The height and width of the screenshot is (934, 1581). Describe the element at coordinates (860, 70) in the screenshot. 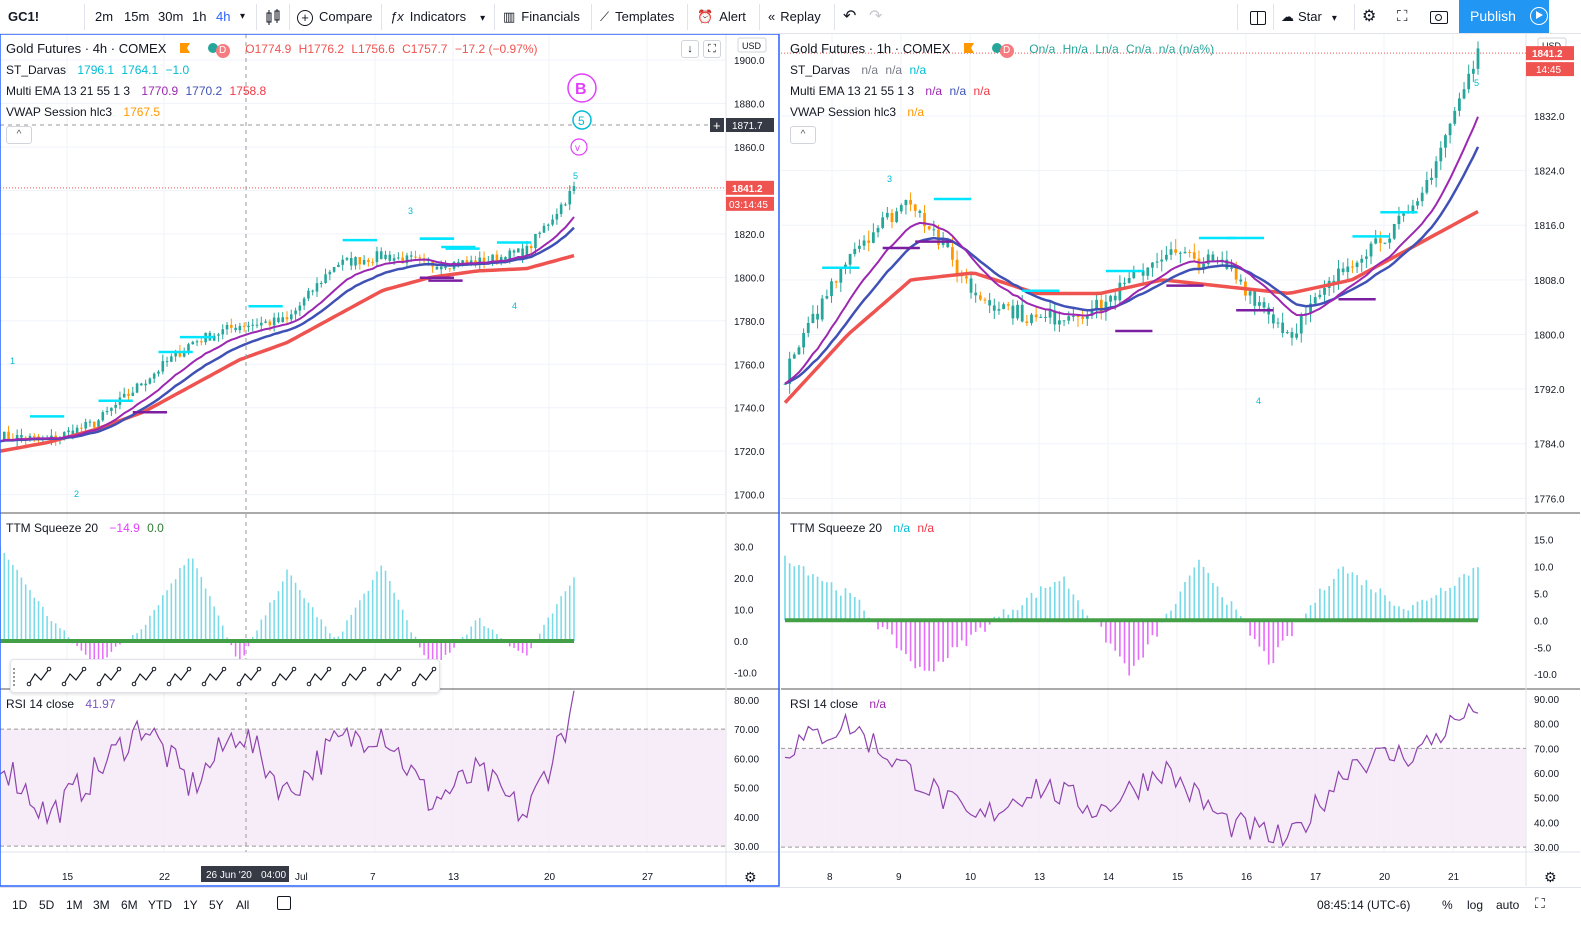

I see `right-darvas-legend: ST_Darvas n/a n/a n/a` at that location.